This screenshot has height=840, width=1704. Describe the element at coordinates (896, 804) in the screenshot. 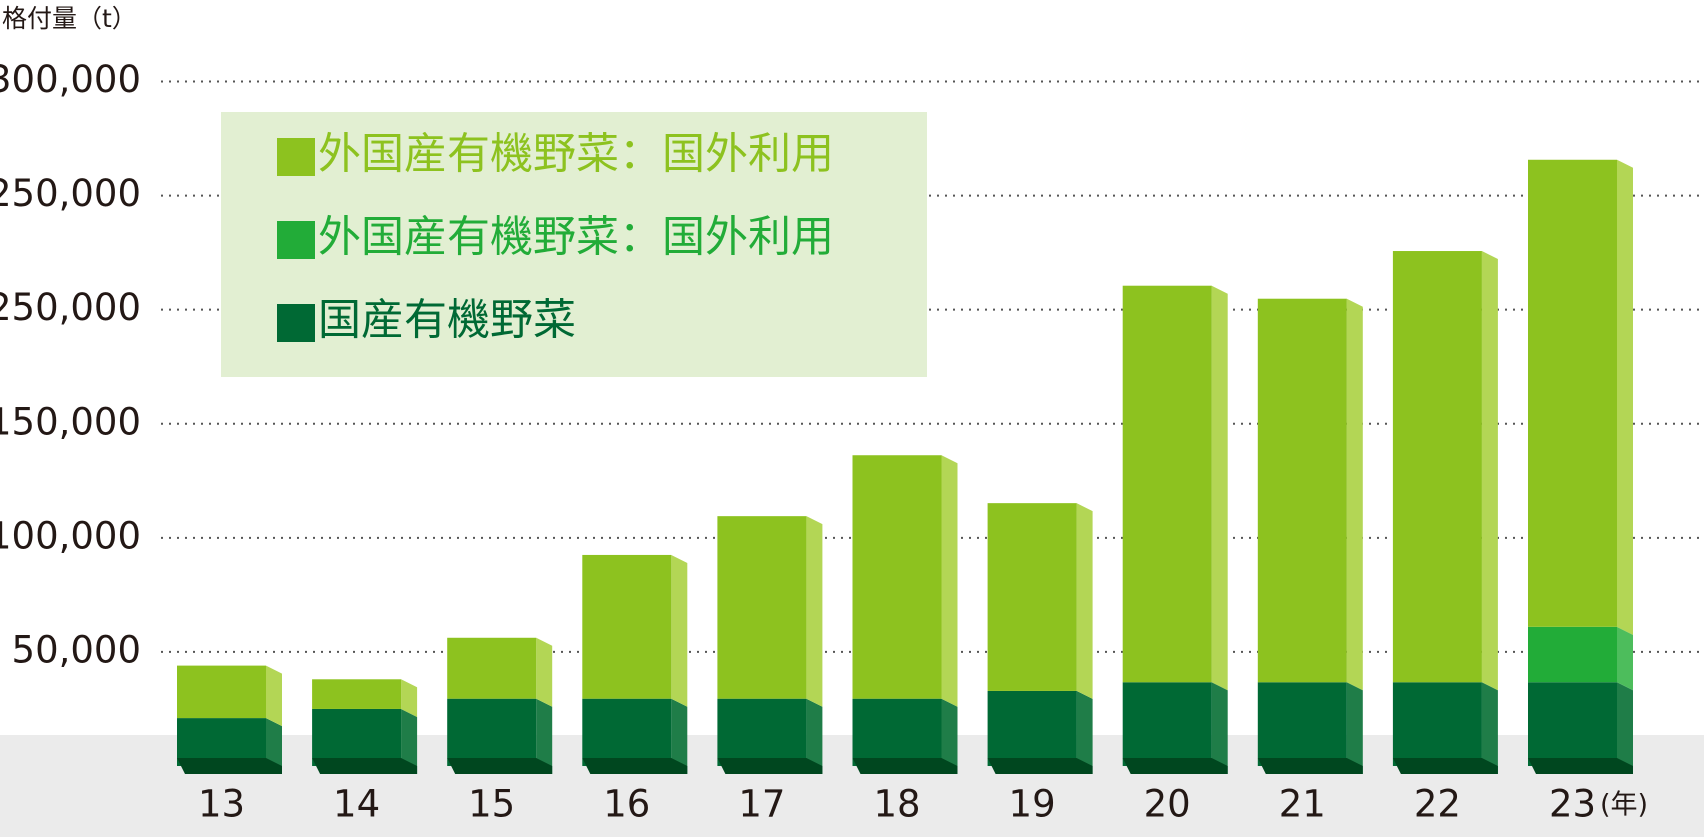

I see `x-tick-label: 18` at that location.